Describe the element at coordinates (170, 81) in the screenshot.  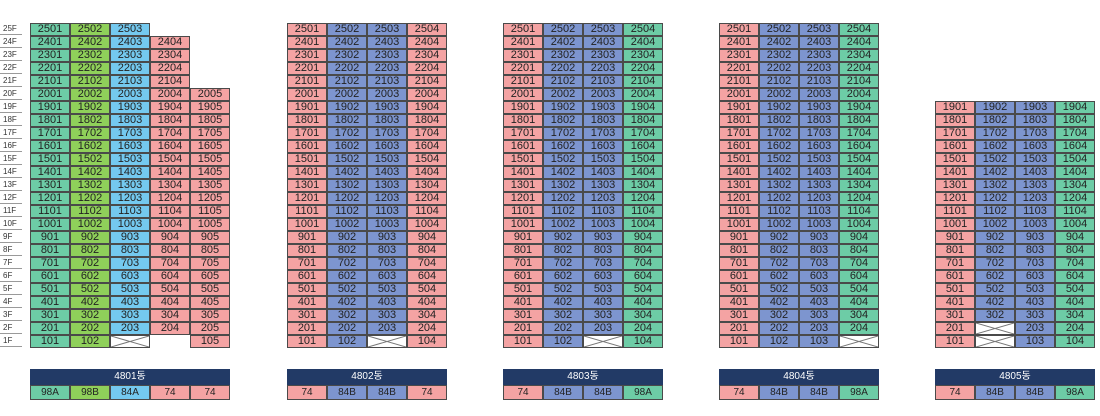
I see `unit-cell: 2104` at that location.